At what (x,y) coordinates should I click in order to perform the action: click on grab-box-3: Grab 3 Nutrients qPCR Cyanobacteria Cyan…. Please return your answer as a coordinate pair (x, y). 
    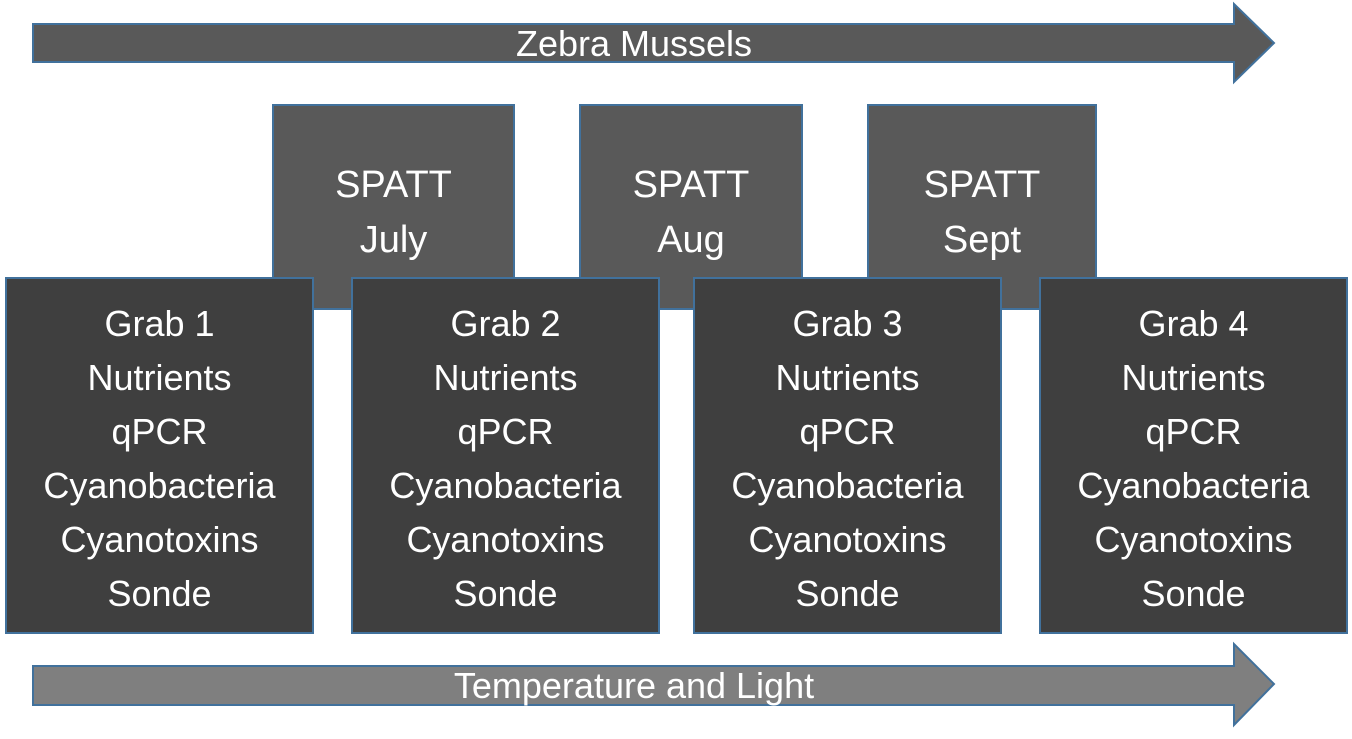
    Looking at the image, I should click on (847, 455).